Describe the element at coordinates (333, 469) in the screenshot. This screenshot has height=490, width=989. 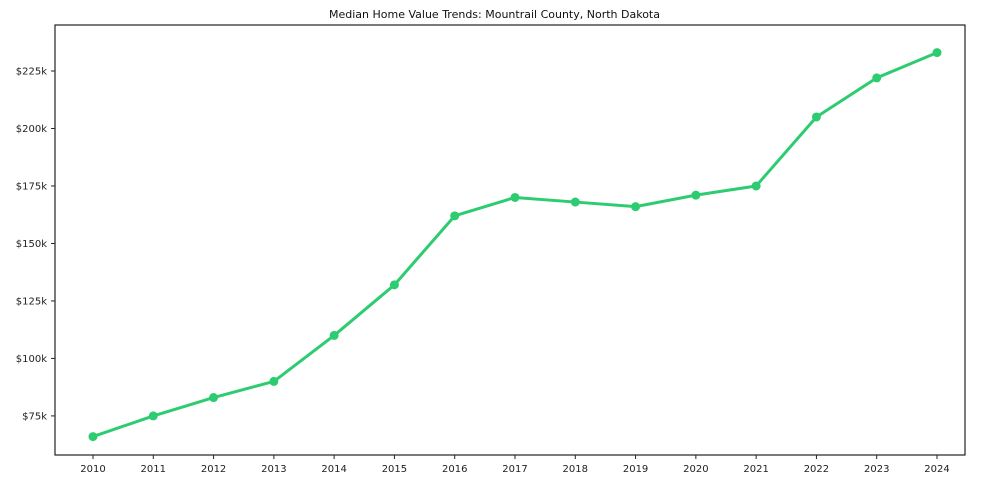
I see `x-tick-label: 2014` at that location.